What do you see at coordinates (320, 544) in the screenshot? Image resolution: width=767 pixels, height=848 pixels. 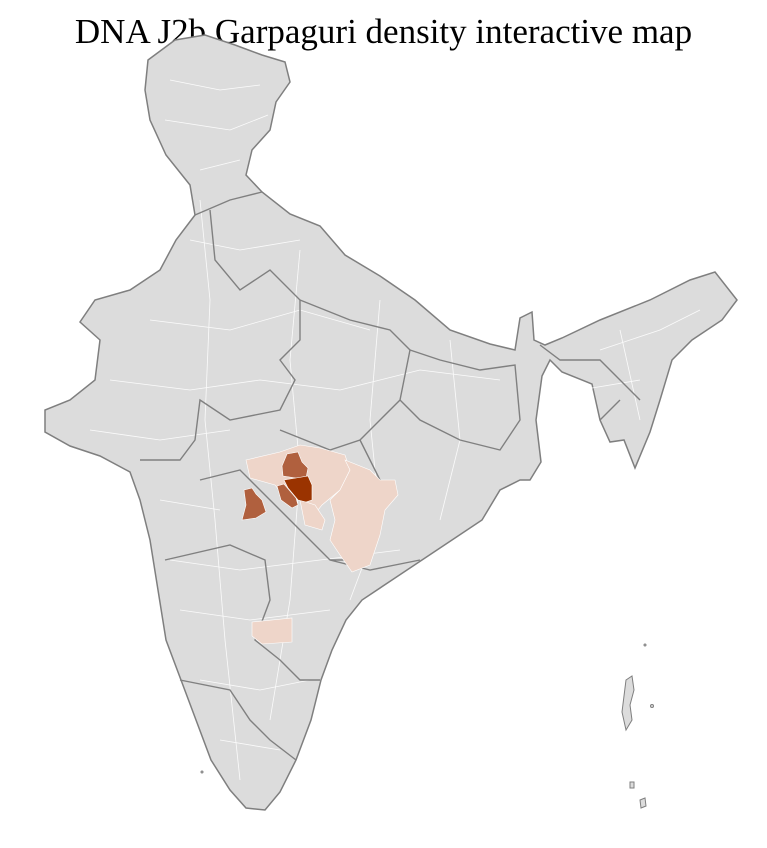 I see `density-regions` at bounding box center [320, 544].